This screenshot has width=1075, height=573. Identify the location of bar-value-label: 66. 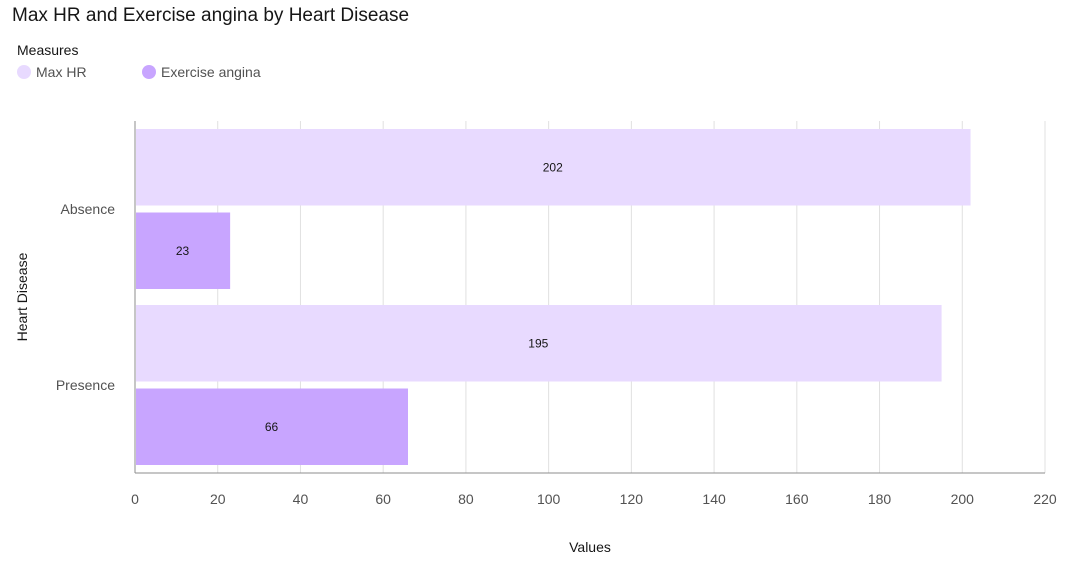
(272, 427).